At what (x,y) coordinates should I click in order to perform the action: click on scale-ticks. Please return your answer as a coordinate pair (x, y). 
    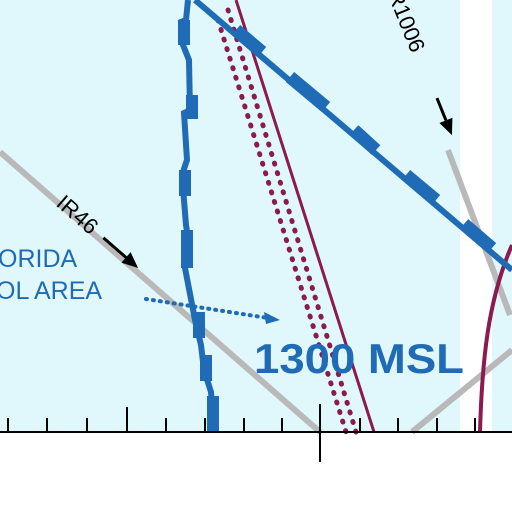
    Looking at the image, I should click on (241, 433).